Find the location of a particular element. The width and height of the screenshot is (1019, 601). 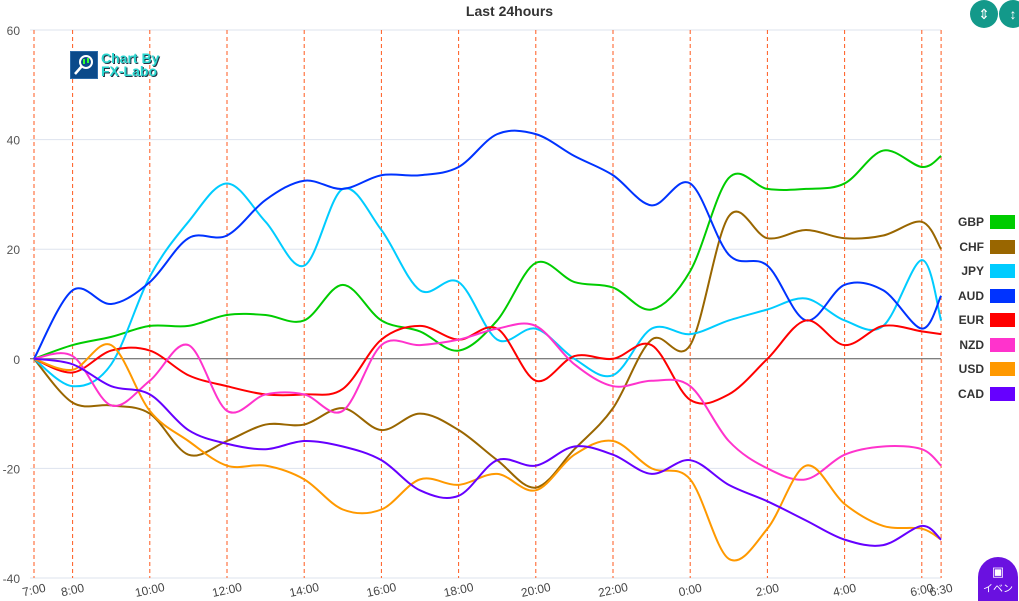

x-tick-label: 20:00 is located at coordinates (536, 590).